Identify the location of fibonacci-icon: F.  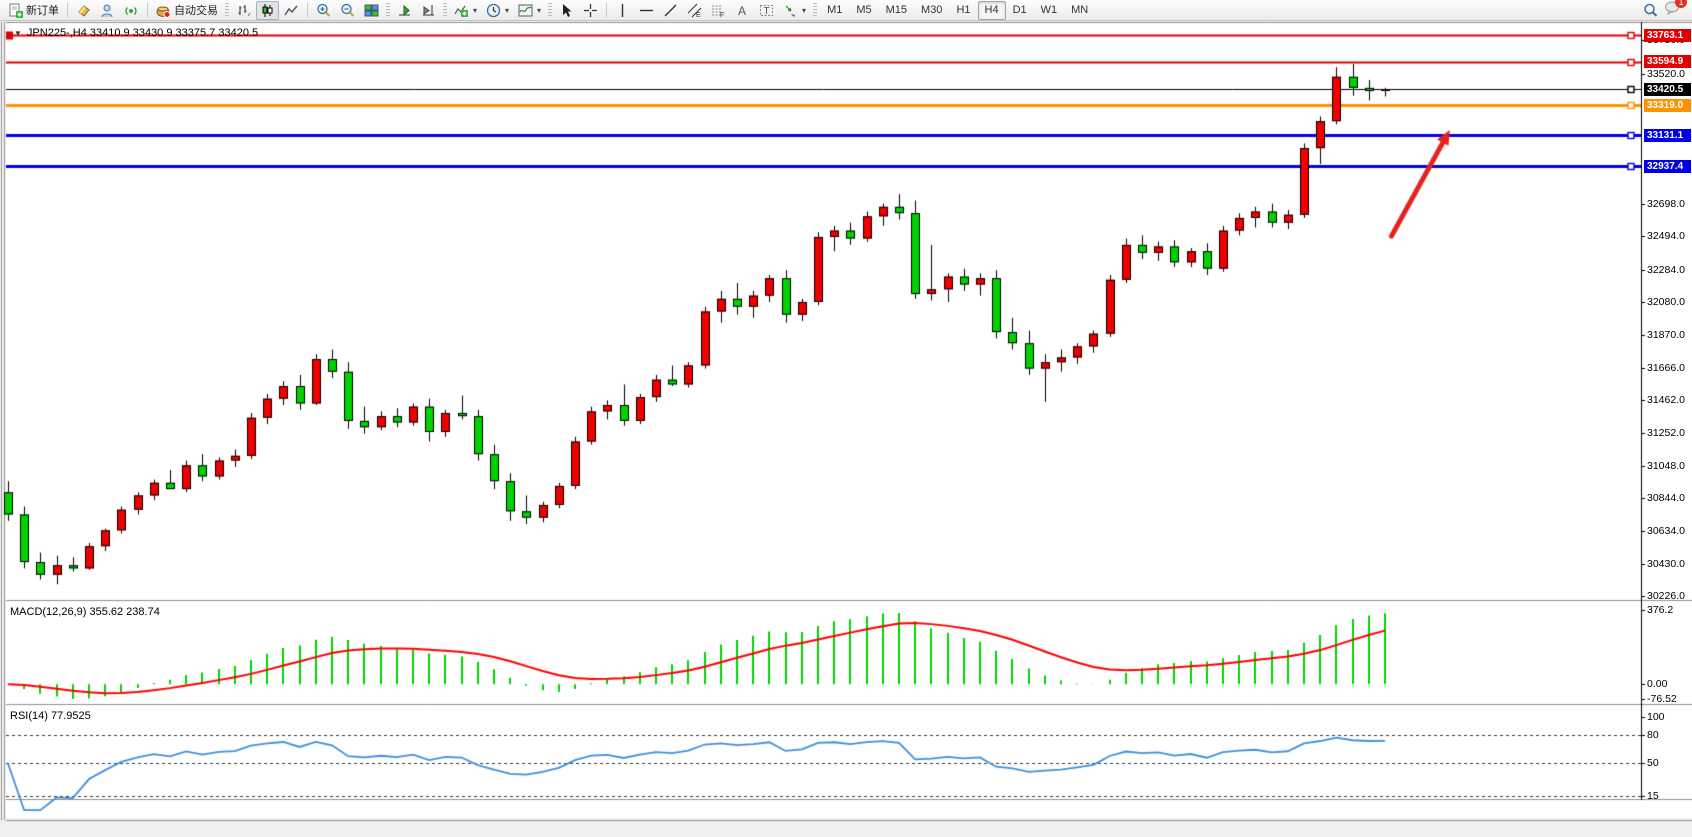
(718, 11).